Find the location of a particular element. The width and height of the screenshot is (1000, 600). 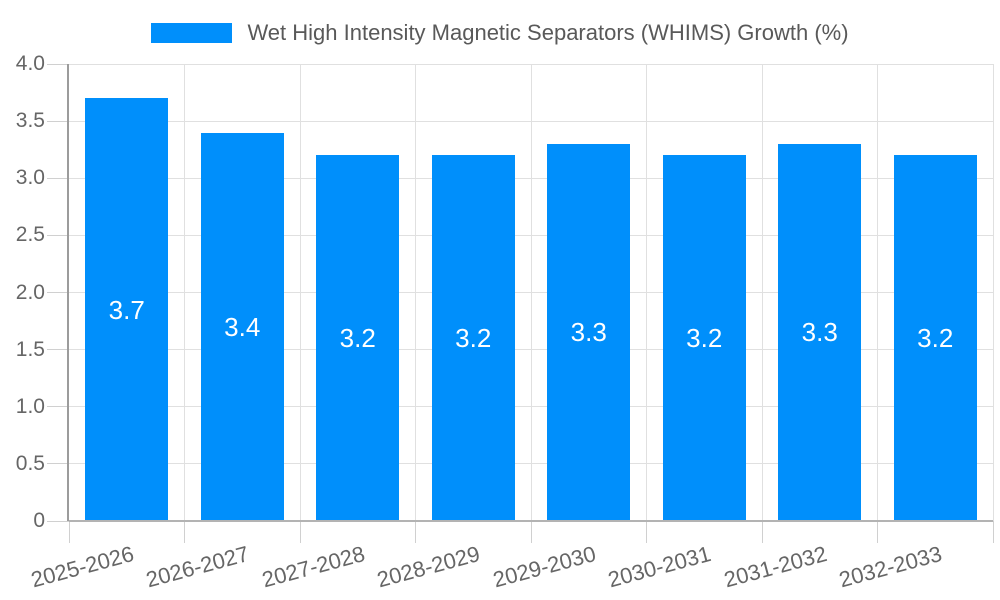

y-axis-label: 3.0 is located at coordinates (30, 178).